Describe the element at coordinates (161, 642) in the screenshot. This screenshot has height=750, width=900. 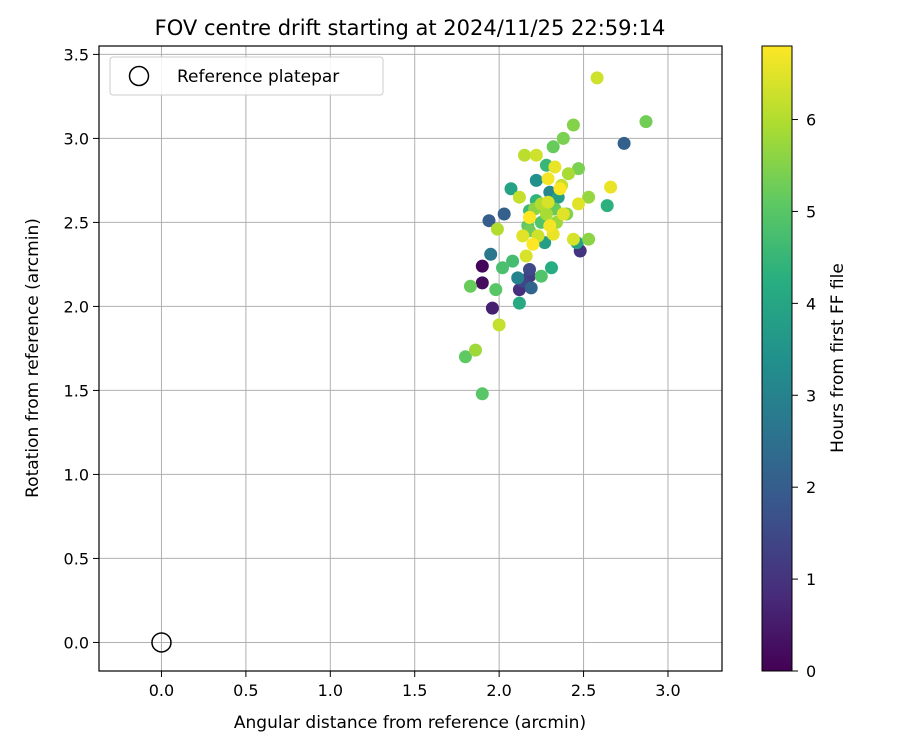
I see `reference-platepar-marker` at that location.